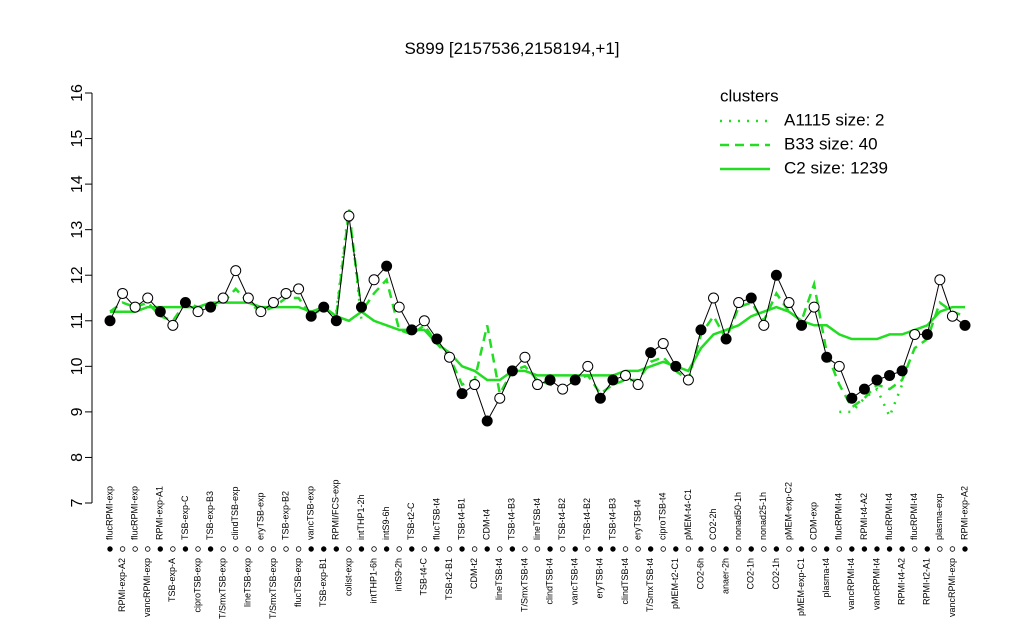 This screenshot has width=1024, height=640. I want to click on x-tick-label: RPMI-exp-A2, so click(122, 585).